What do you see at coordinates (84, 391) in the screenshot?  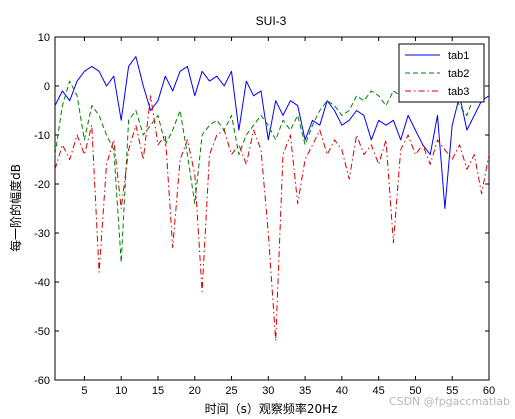 I see `x-tick-label: 5` at bounding box center [84, 391].